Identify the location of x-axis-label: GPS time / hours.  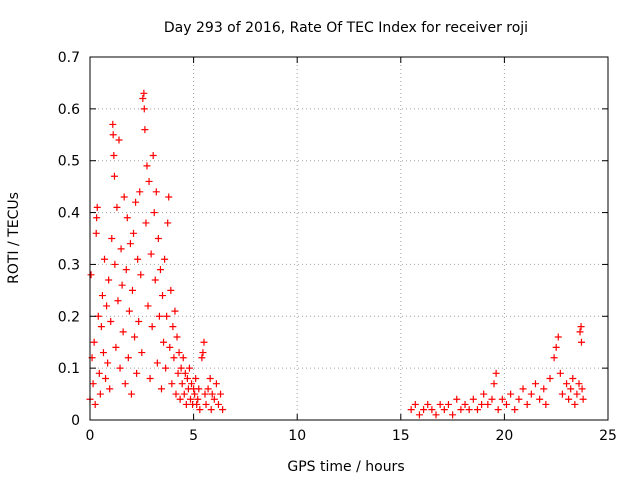
(345, 467).